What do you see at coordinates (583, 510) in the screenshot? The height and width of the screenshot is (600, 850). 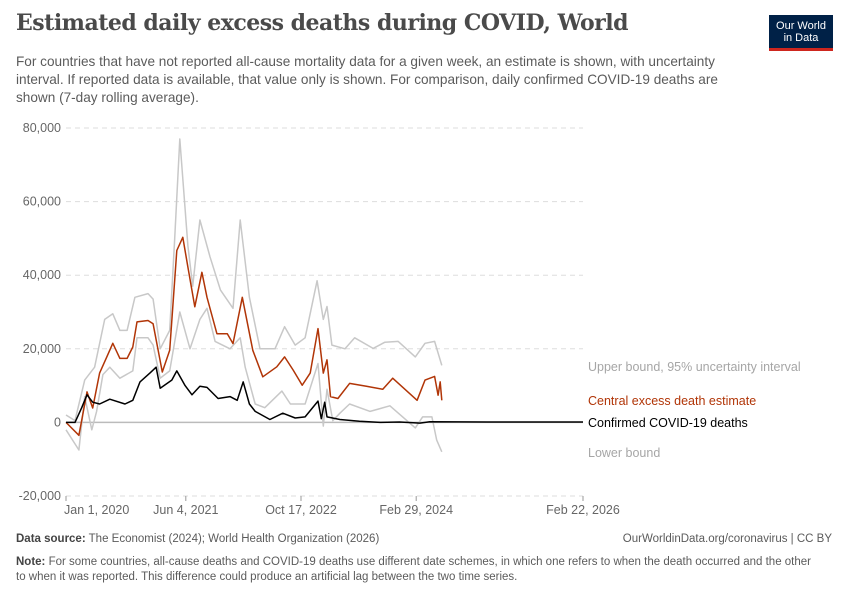 I see `x-tick-label: Feb 22, 2026` at bounding box center [583, 510].